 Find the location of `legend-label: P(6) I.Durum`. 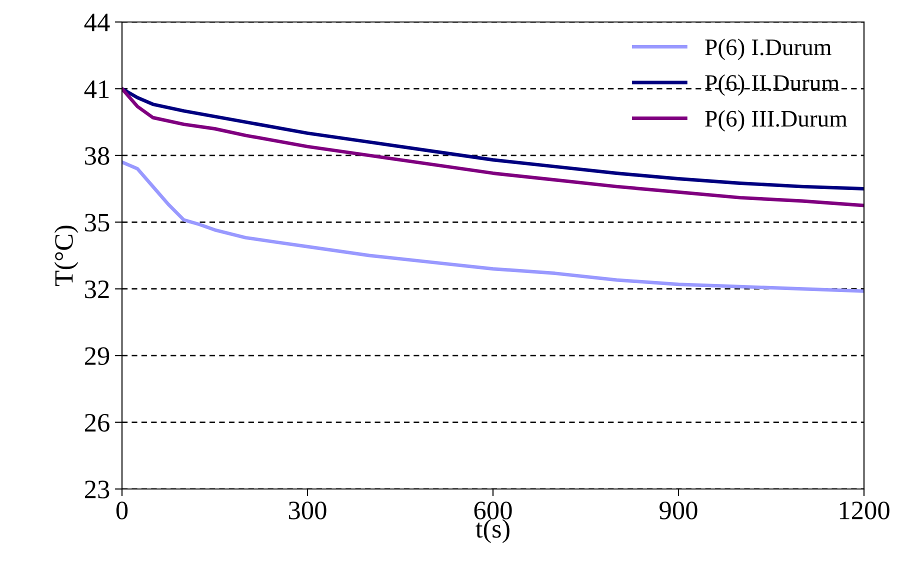

legend-label: P(6) I.Durum is located at coordinates (768, 49).